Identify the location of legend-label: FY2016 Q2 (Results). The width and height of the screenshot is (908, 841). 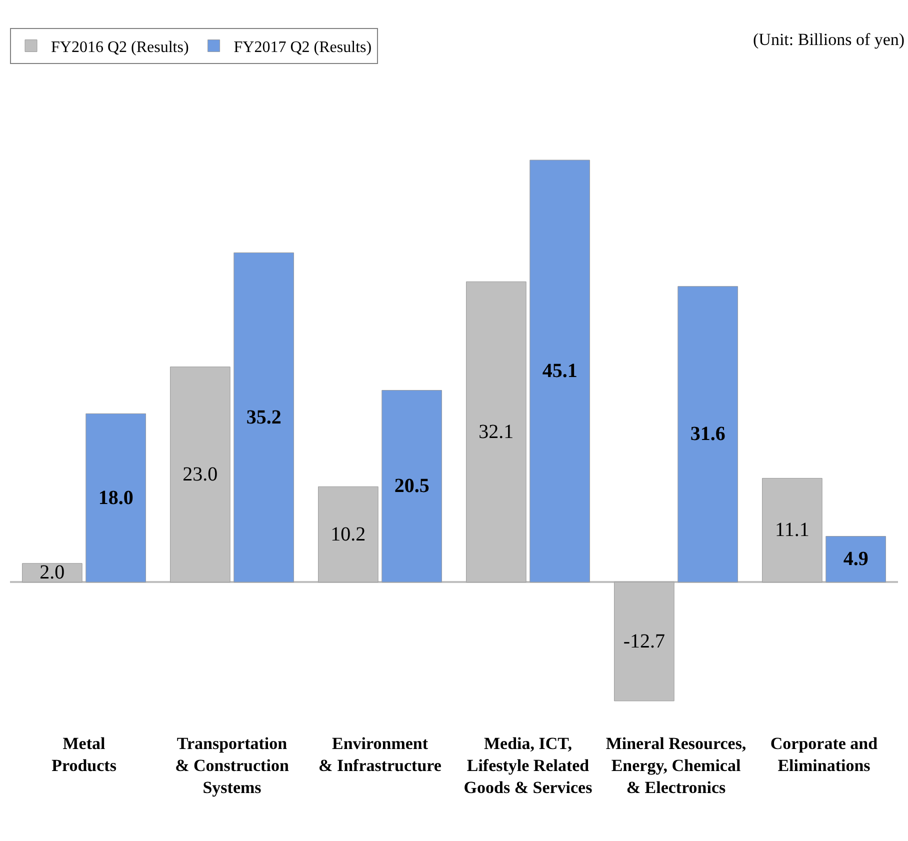
(120, 47).